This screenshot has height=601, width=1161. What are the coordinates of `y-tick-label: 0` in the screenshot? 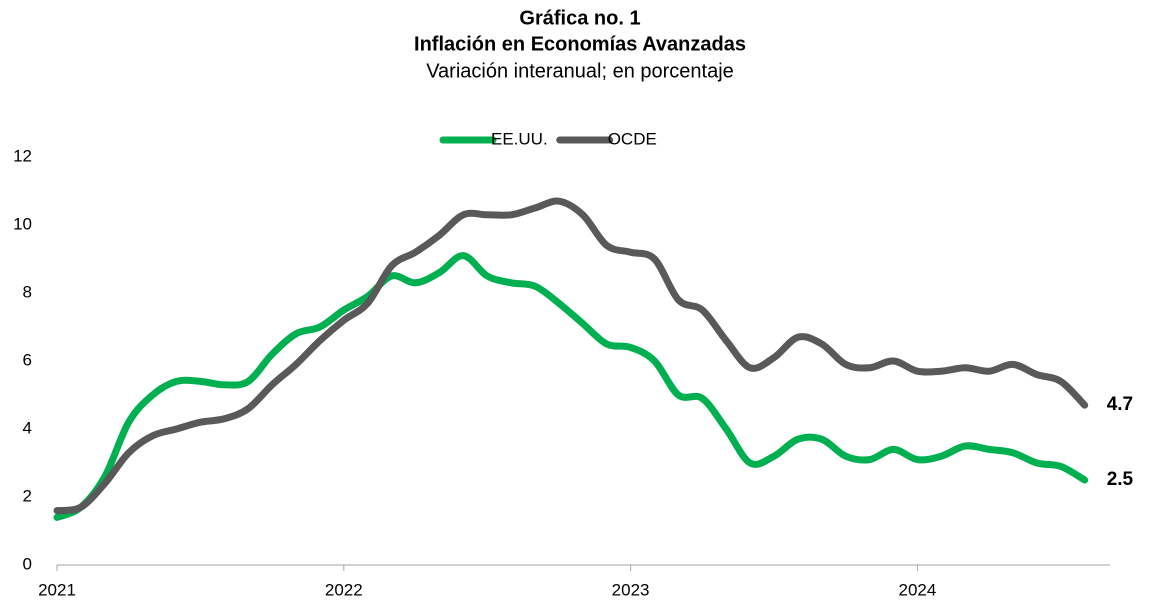 It's located at (27, 563).